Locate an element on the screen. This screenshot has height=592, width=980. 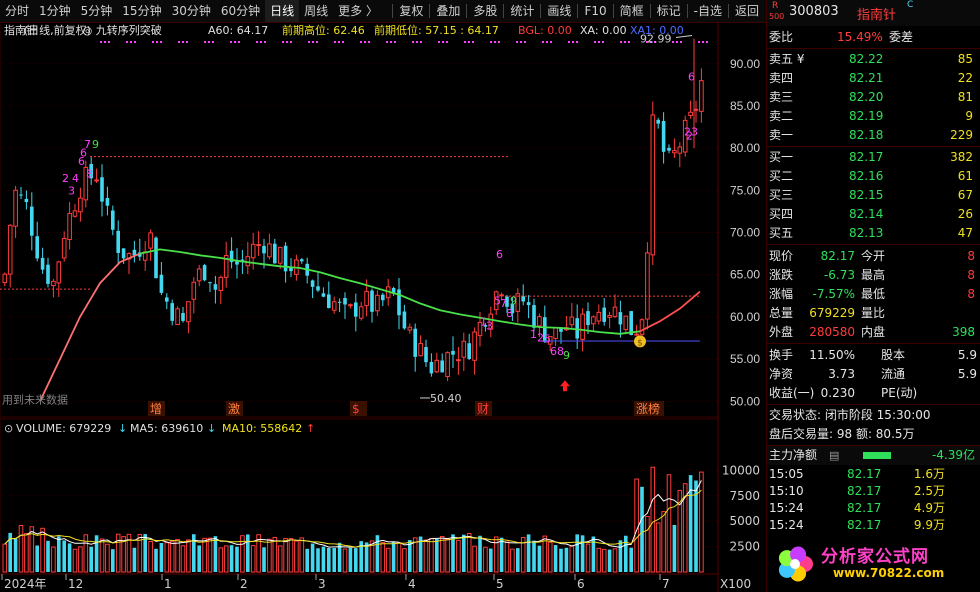
period-tab-4: 30分钟 is located at coordinates (191, 11).